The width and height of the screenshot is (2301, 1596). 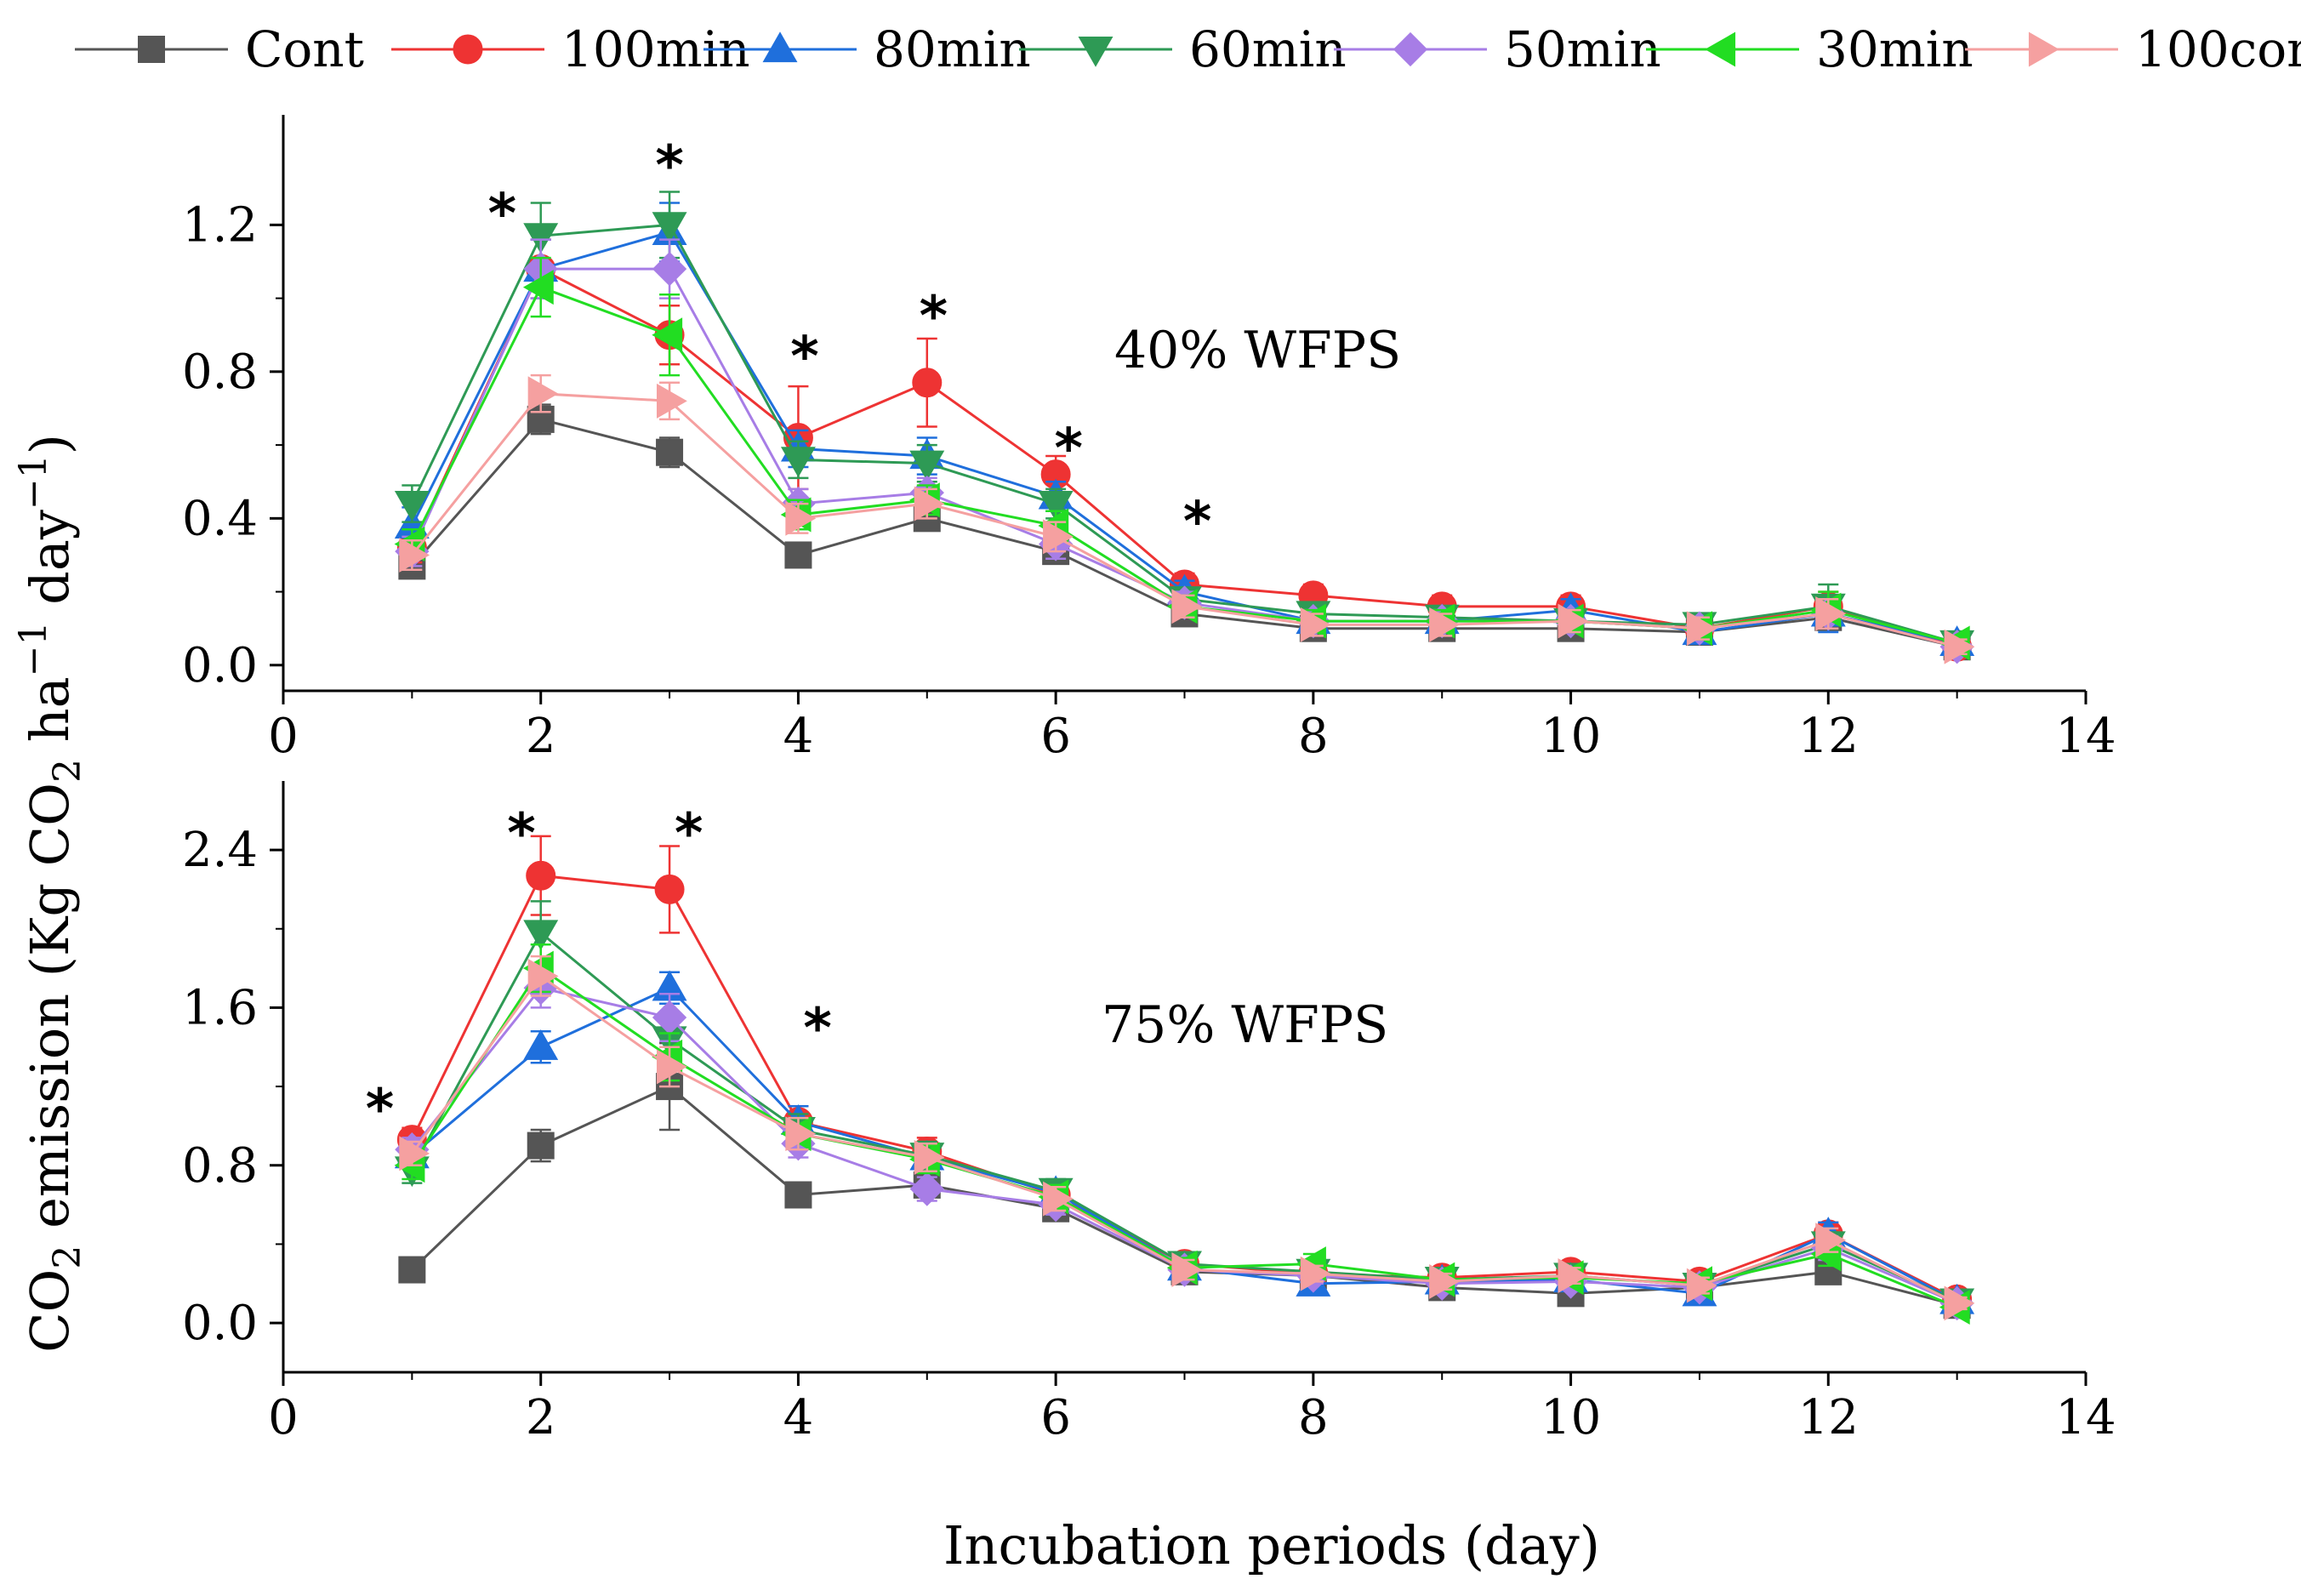 I want to click on y-tick-label: 0.4, so click(x=220, y=518).